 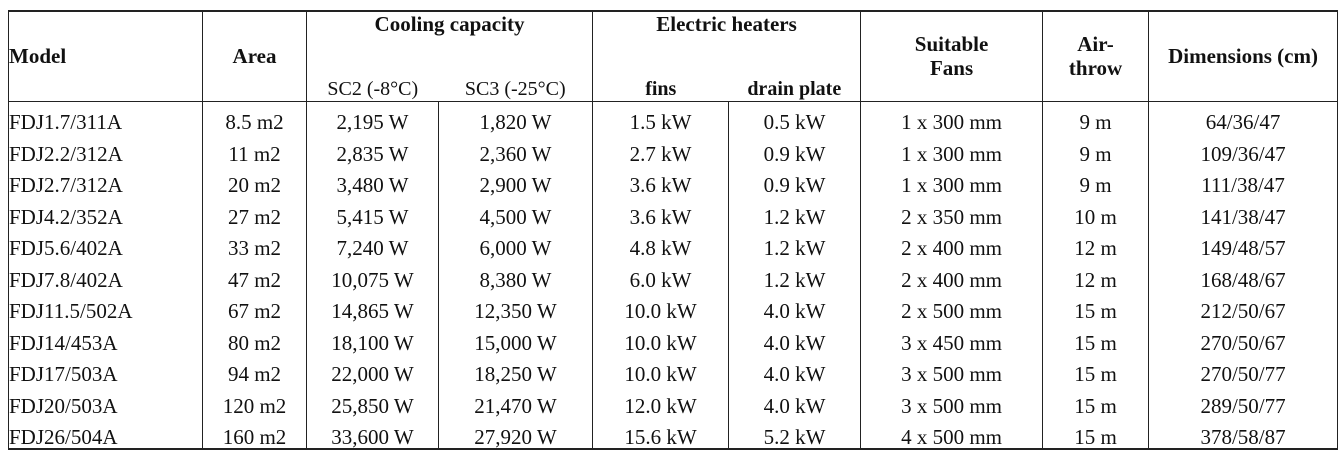 What do you see at coordinates (660, 401) in the screenshot?
I see `cell-heater-fins: 12.0 kW` at bounding box center [660, 401].